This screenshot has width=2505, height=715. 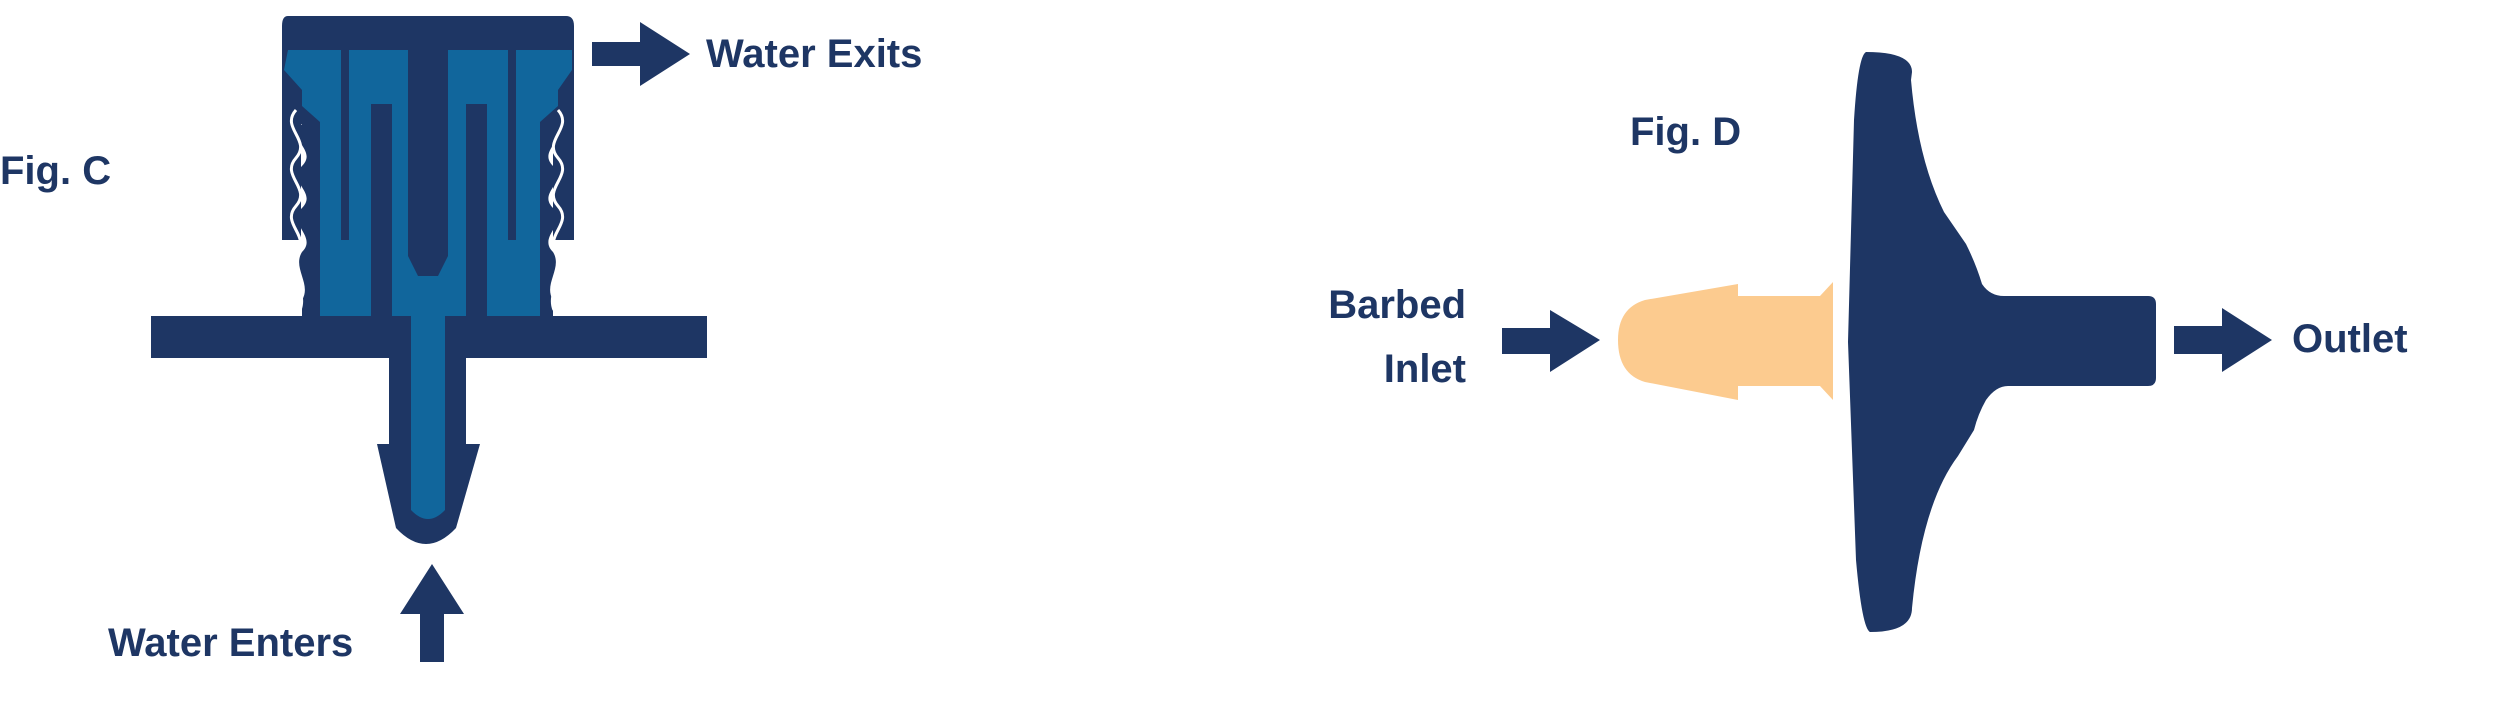 What do you see at coordinates (2002, 342) in the screenshot?
I see `dripper-body` at bounding box center [2002, 342].